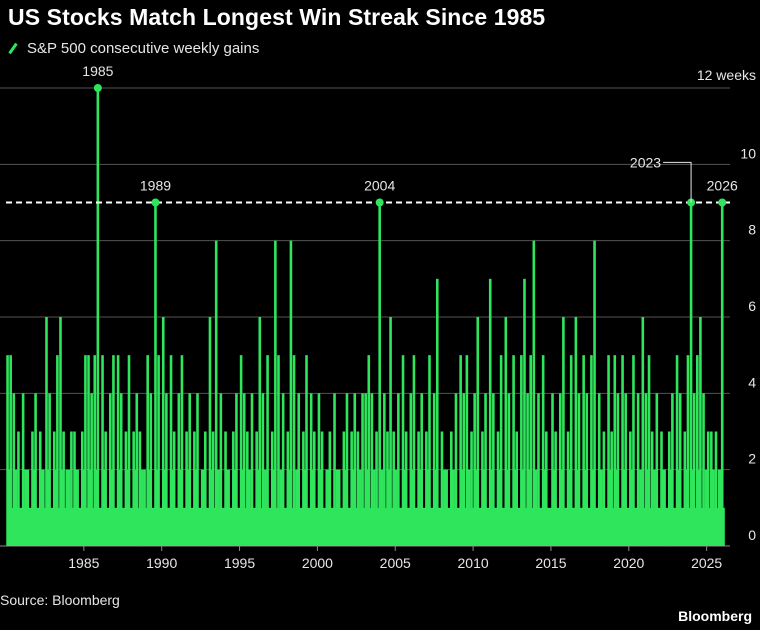 The height and width of the screenshot is (630, 760). I want to click on y-tick-label: 8, so click(752, 230).